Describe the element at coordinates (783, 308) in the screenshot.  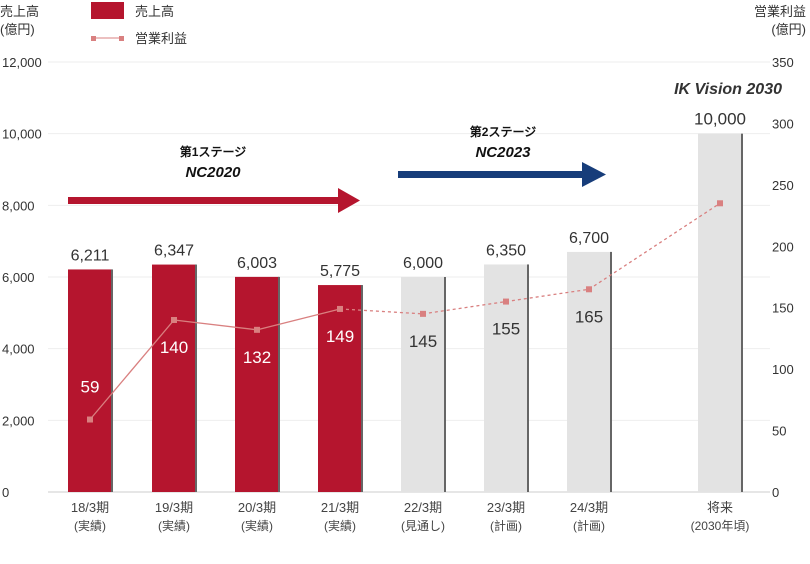
I see `y-right-tick: 150` at that location.